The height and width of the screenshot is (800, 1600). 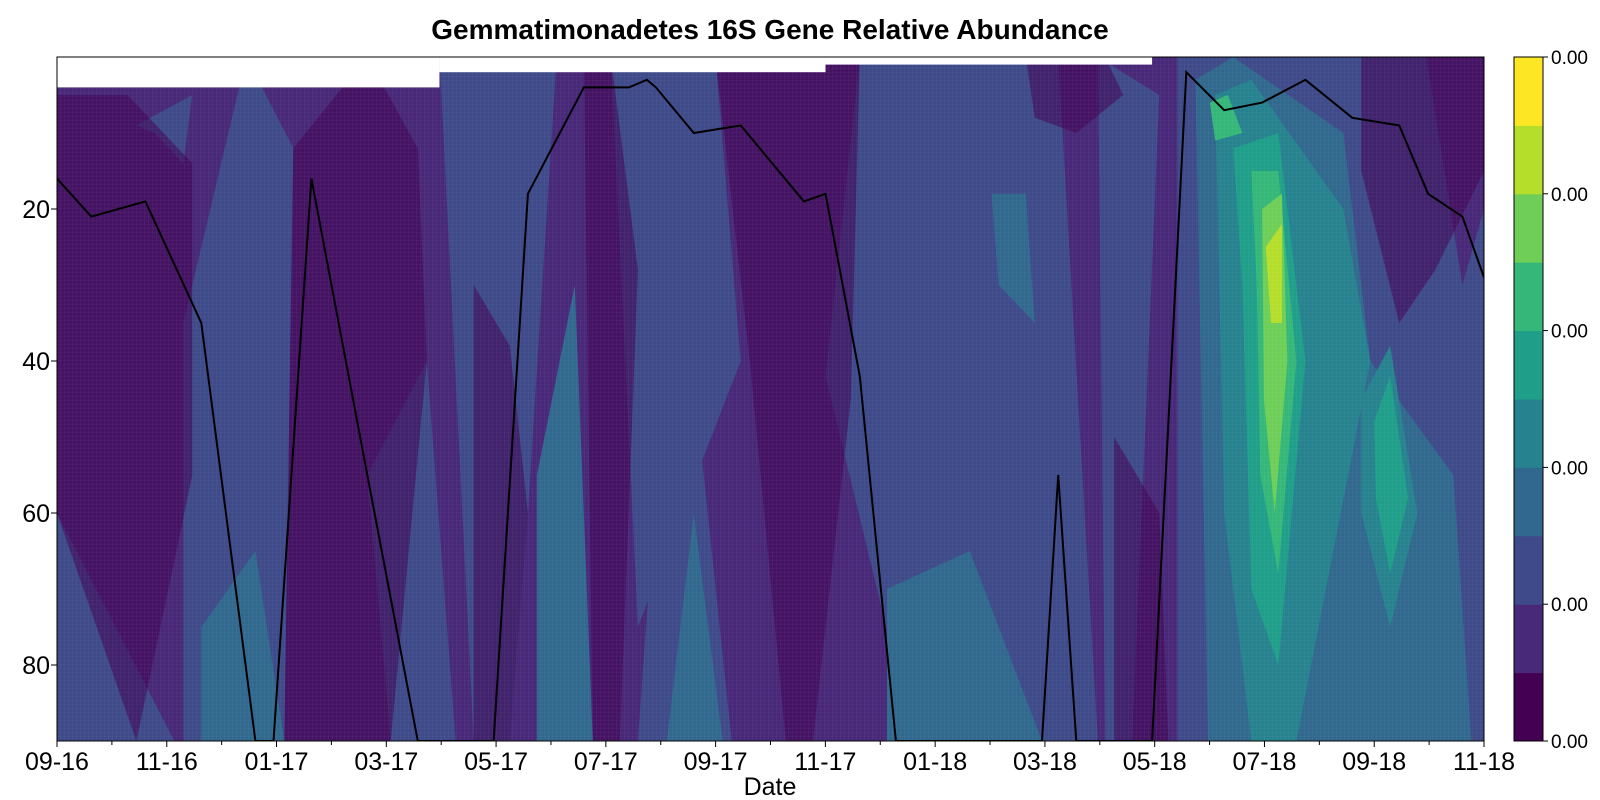 What do you see at coordinates (770, 786) in the screenshot?
I see `x-axis-label: Date` at bounding box center [770, 786].